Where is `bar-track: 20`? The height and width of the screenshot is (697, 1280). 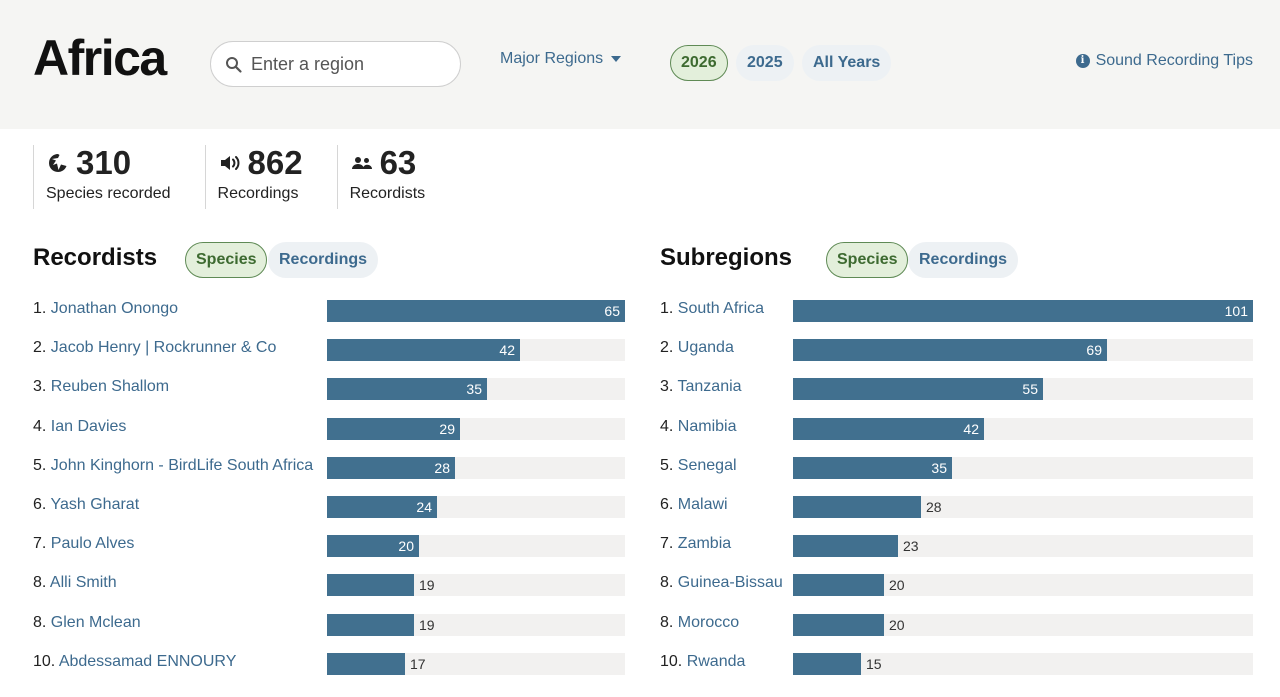 bar-track: 20 is located at coordinates (476, 546).